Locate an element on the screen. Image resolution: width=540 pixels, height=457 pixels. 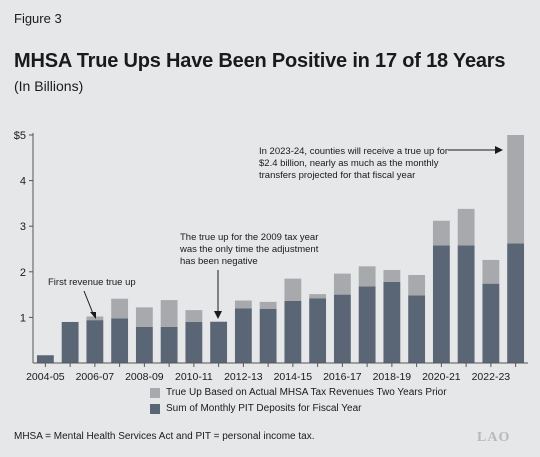
annotation-line: First revenue true up is located at coordinates (92, 282).